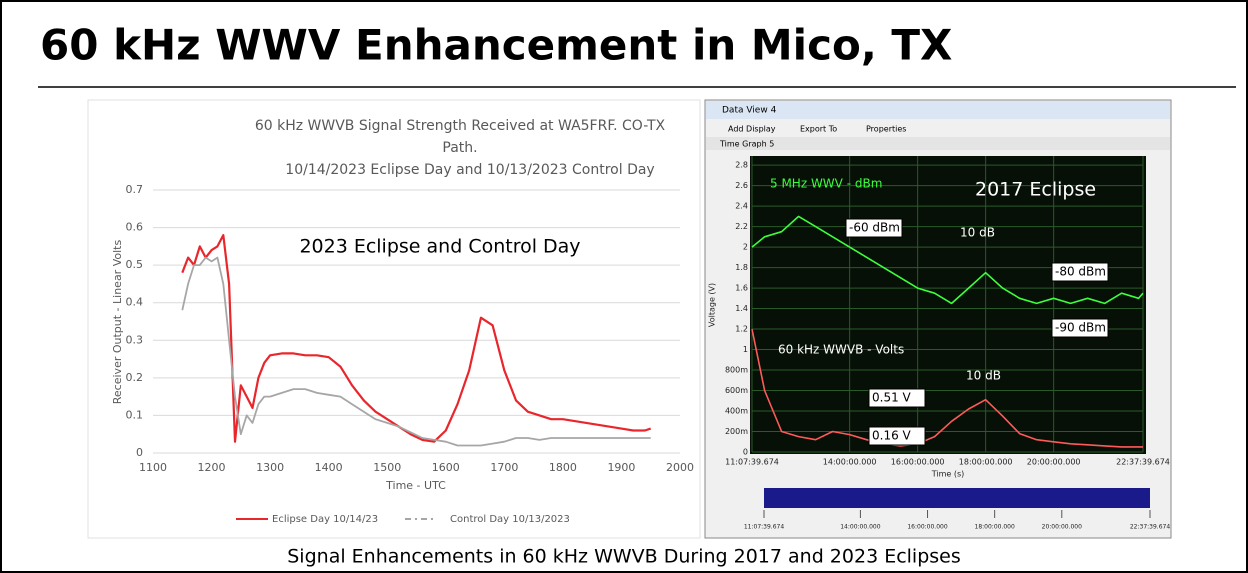 The width and height of the screenshot is (1248, 573). I want to click on x-tick-label: 1400, so click(329, 467).